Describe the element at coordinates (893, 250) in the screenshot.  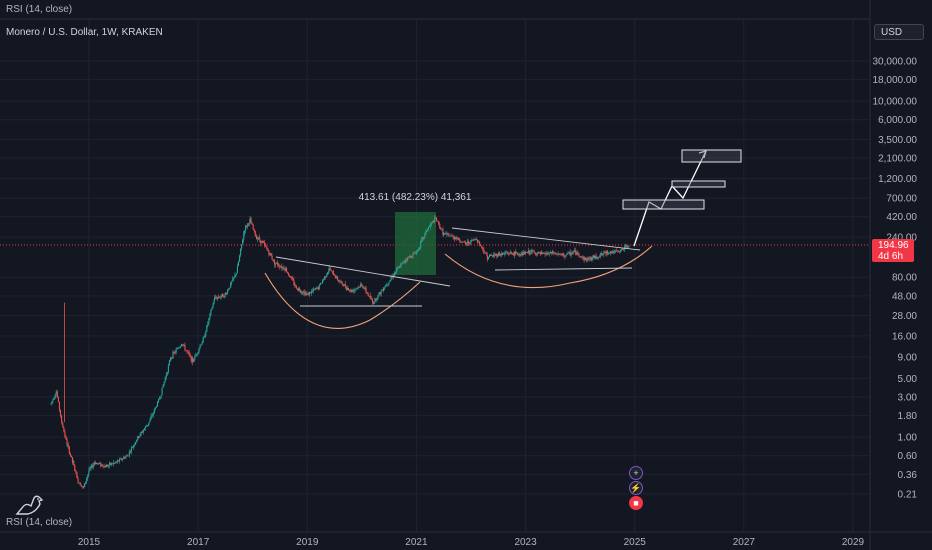
I see `current-price-tag: 194.96 4d 6h` at that location.